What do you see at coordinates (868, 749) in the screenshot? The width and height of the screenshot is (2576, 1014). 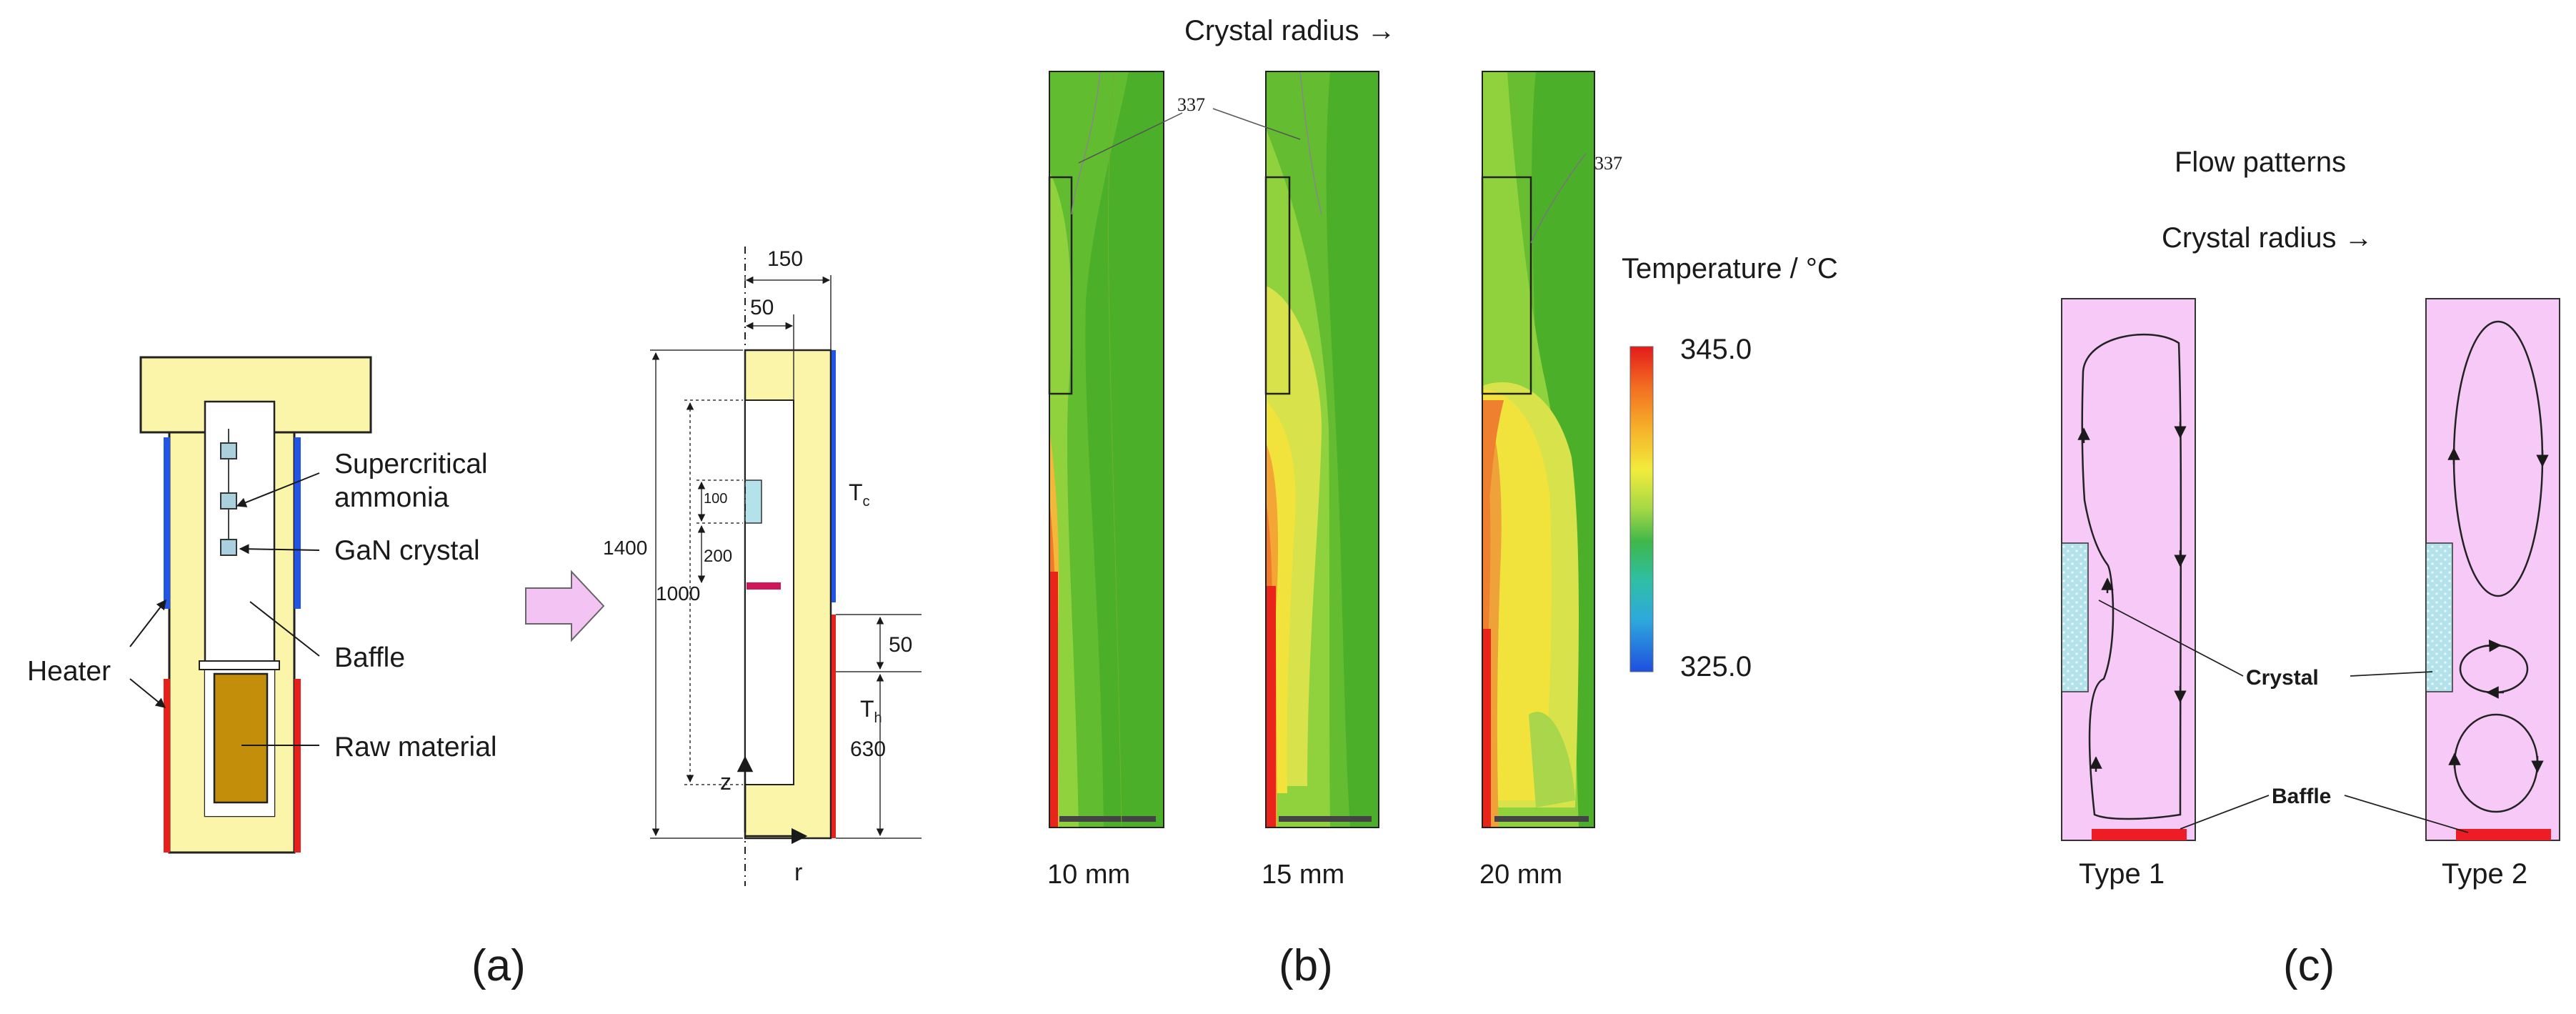 I see `dim-630: 630` at bounding box center [868, 749].